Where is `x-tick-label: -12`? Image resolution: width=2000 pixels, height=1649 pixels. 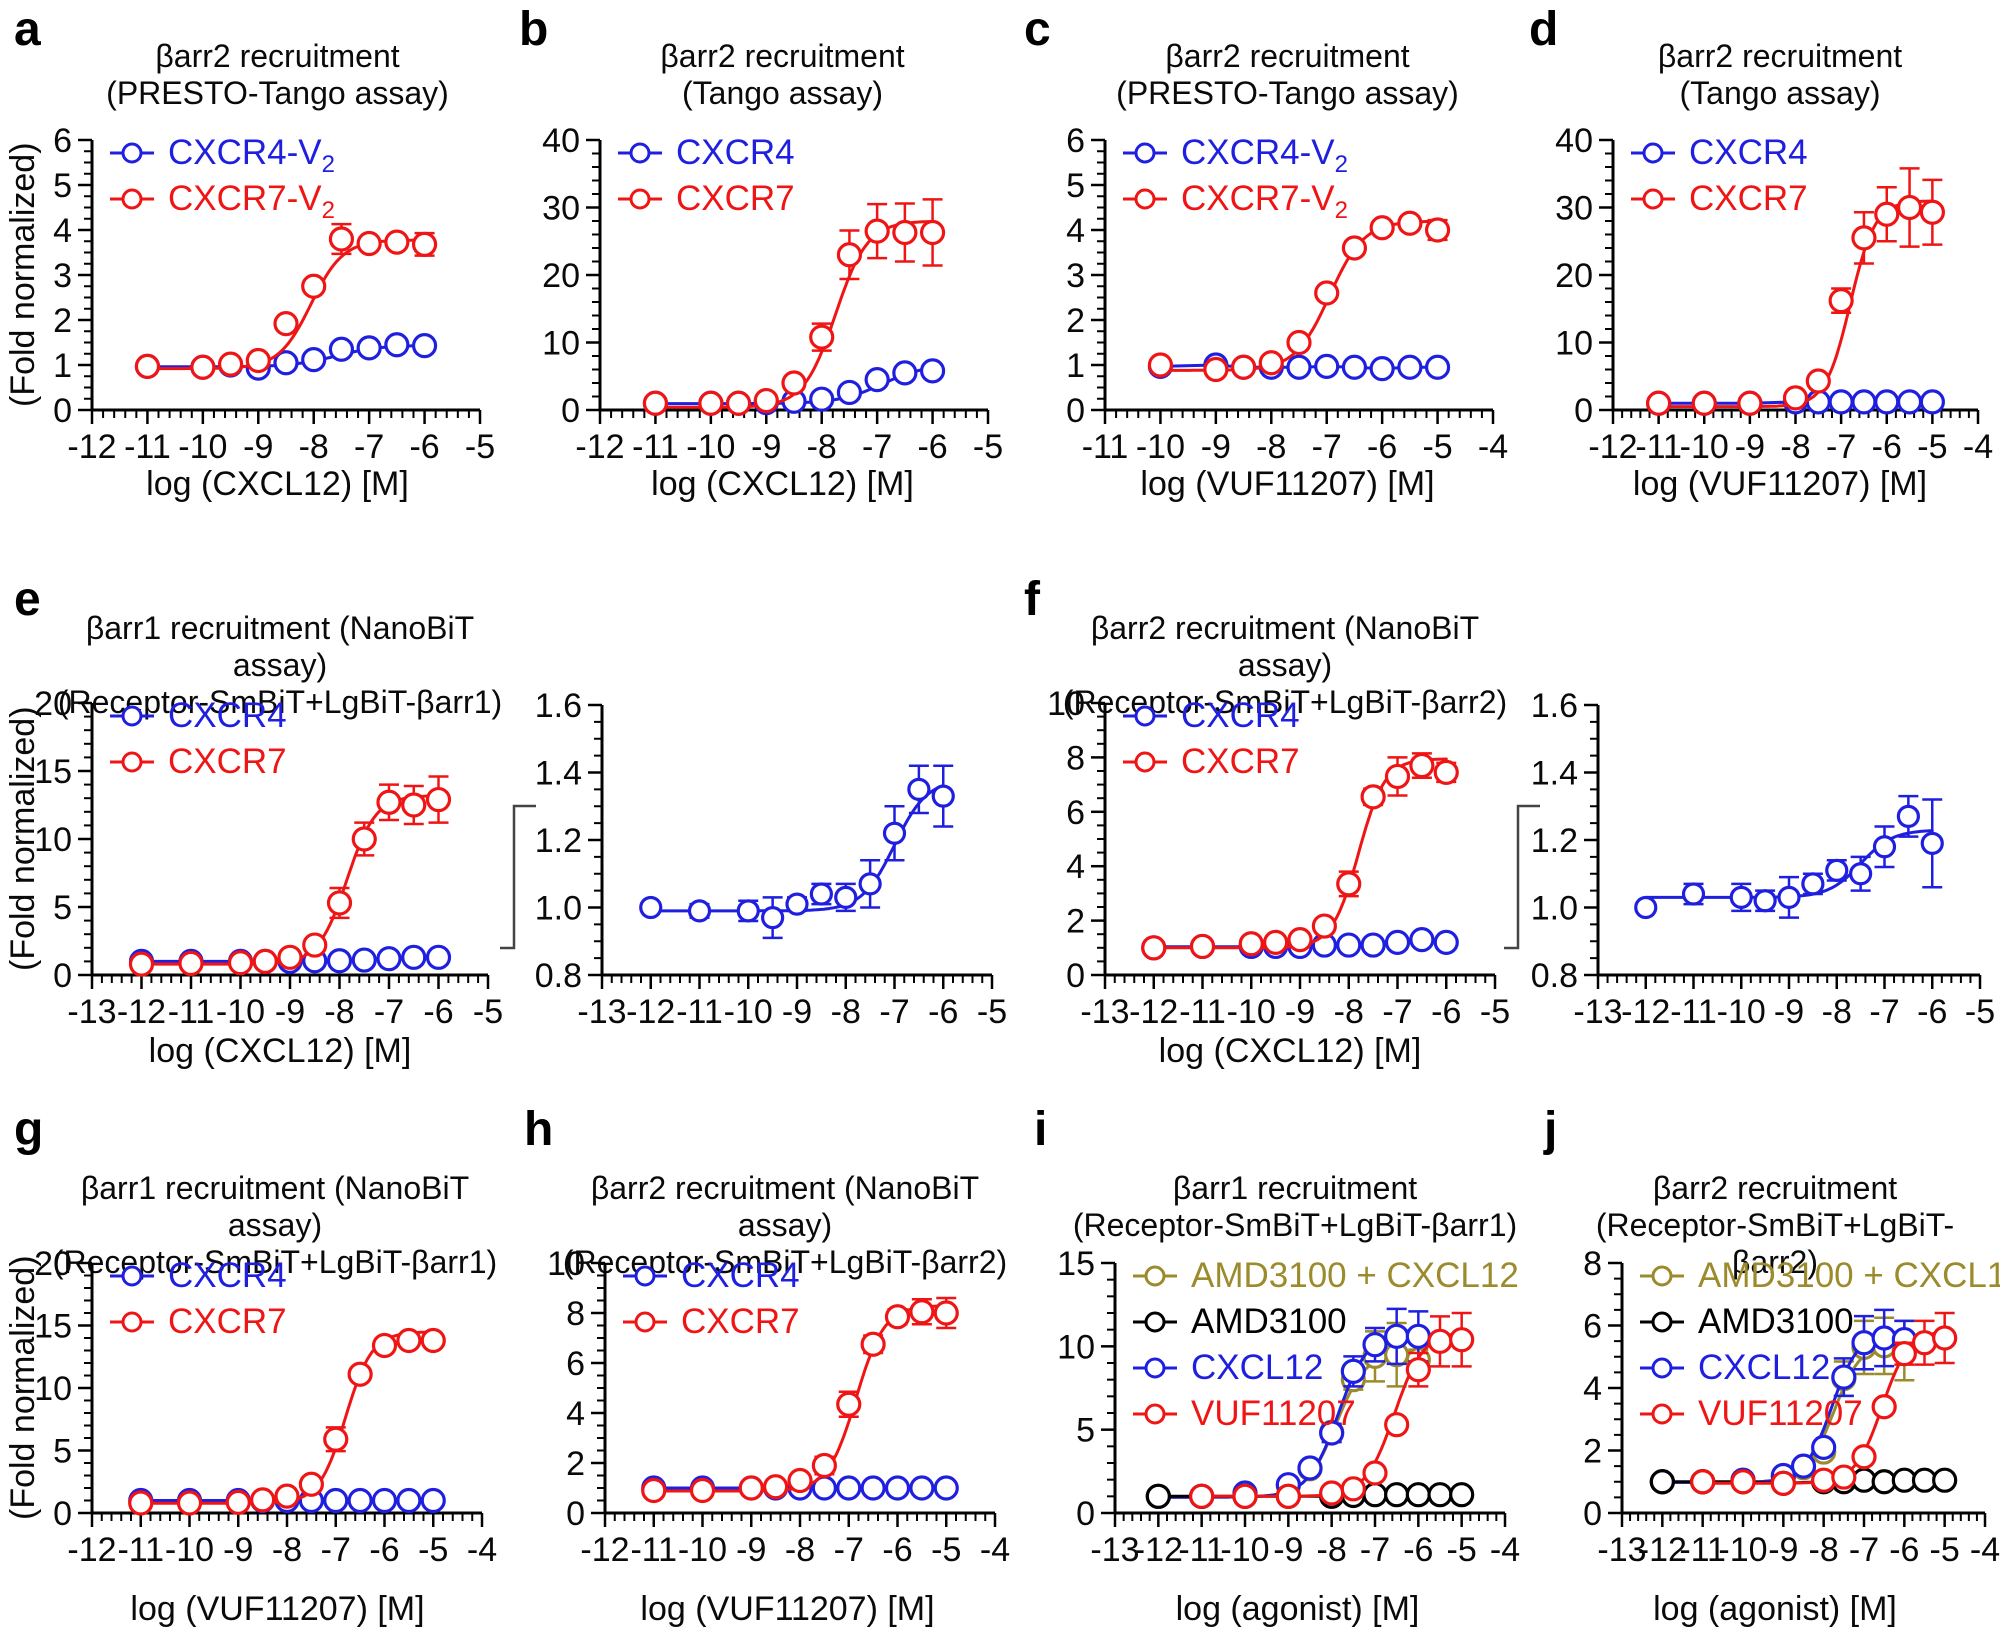
x-tick-label: -12 is located at coordinates (1158, 1550).